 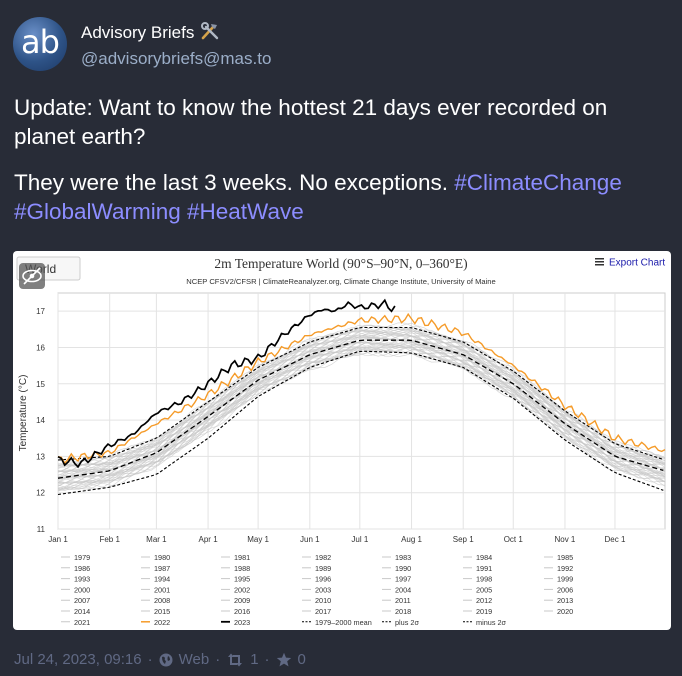 I want to click on legend-item-label: 1982, so click(x=323, y=557).